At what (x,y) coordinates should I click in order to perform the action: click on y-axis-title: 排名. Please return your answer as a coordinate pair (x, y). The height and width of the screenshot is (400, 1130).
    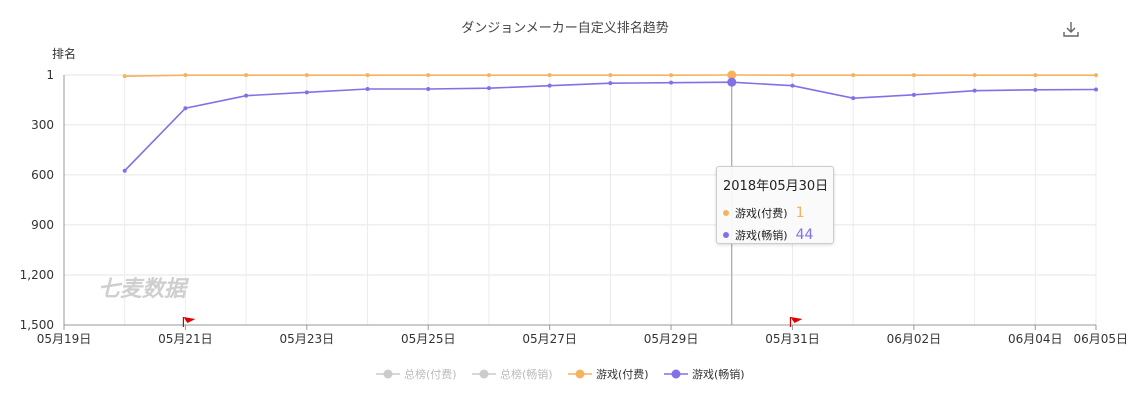
    Looking at the image, I should click on (64, 53).